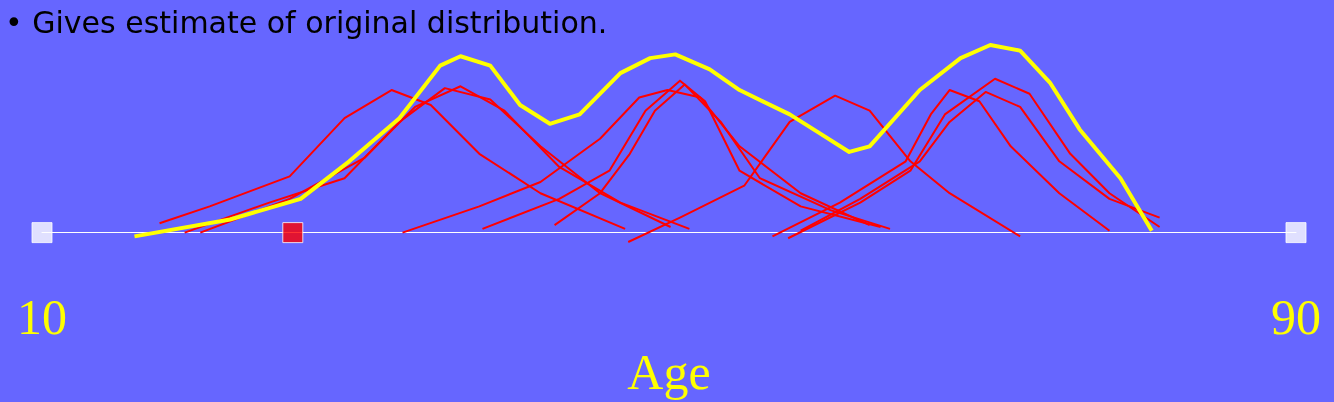 This screenshot has width=1334, height=402. Describe the element at coordinates (669, 372) in the screenshot. I see `x-axis-title: Age` at that location.